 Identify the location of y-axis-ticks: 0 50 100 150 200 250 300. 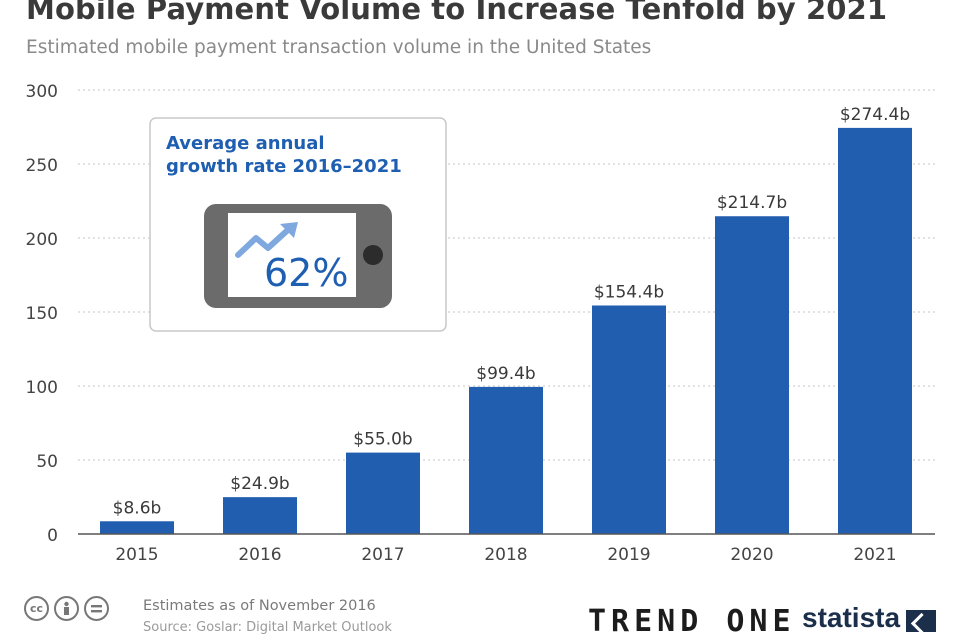
(42, 314).